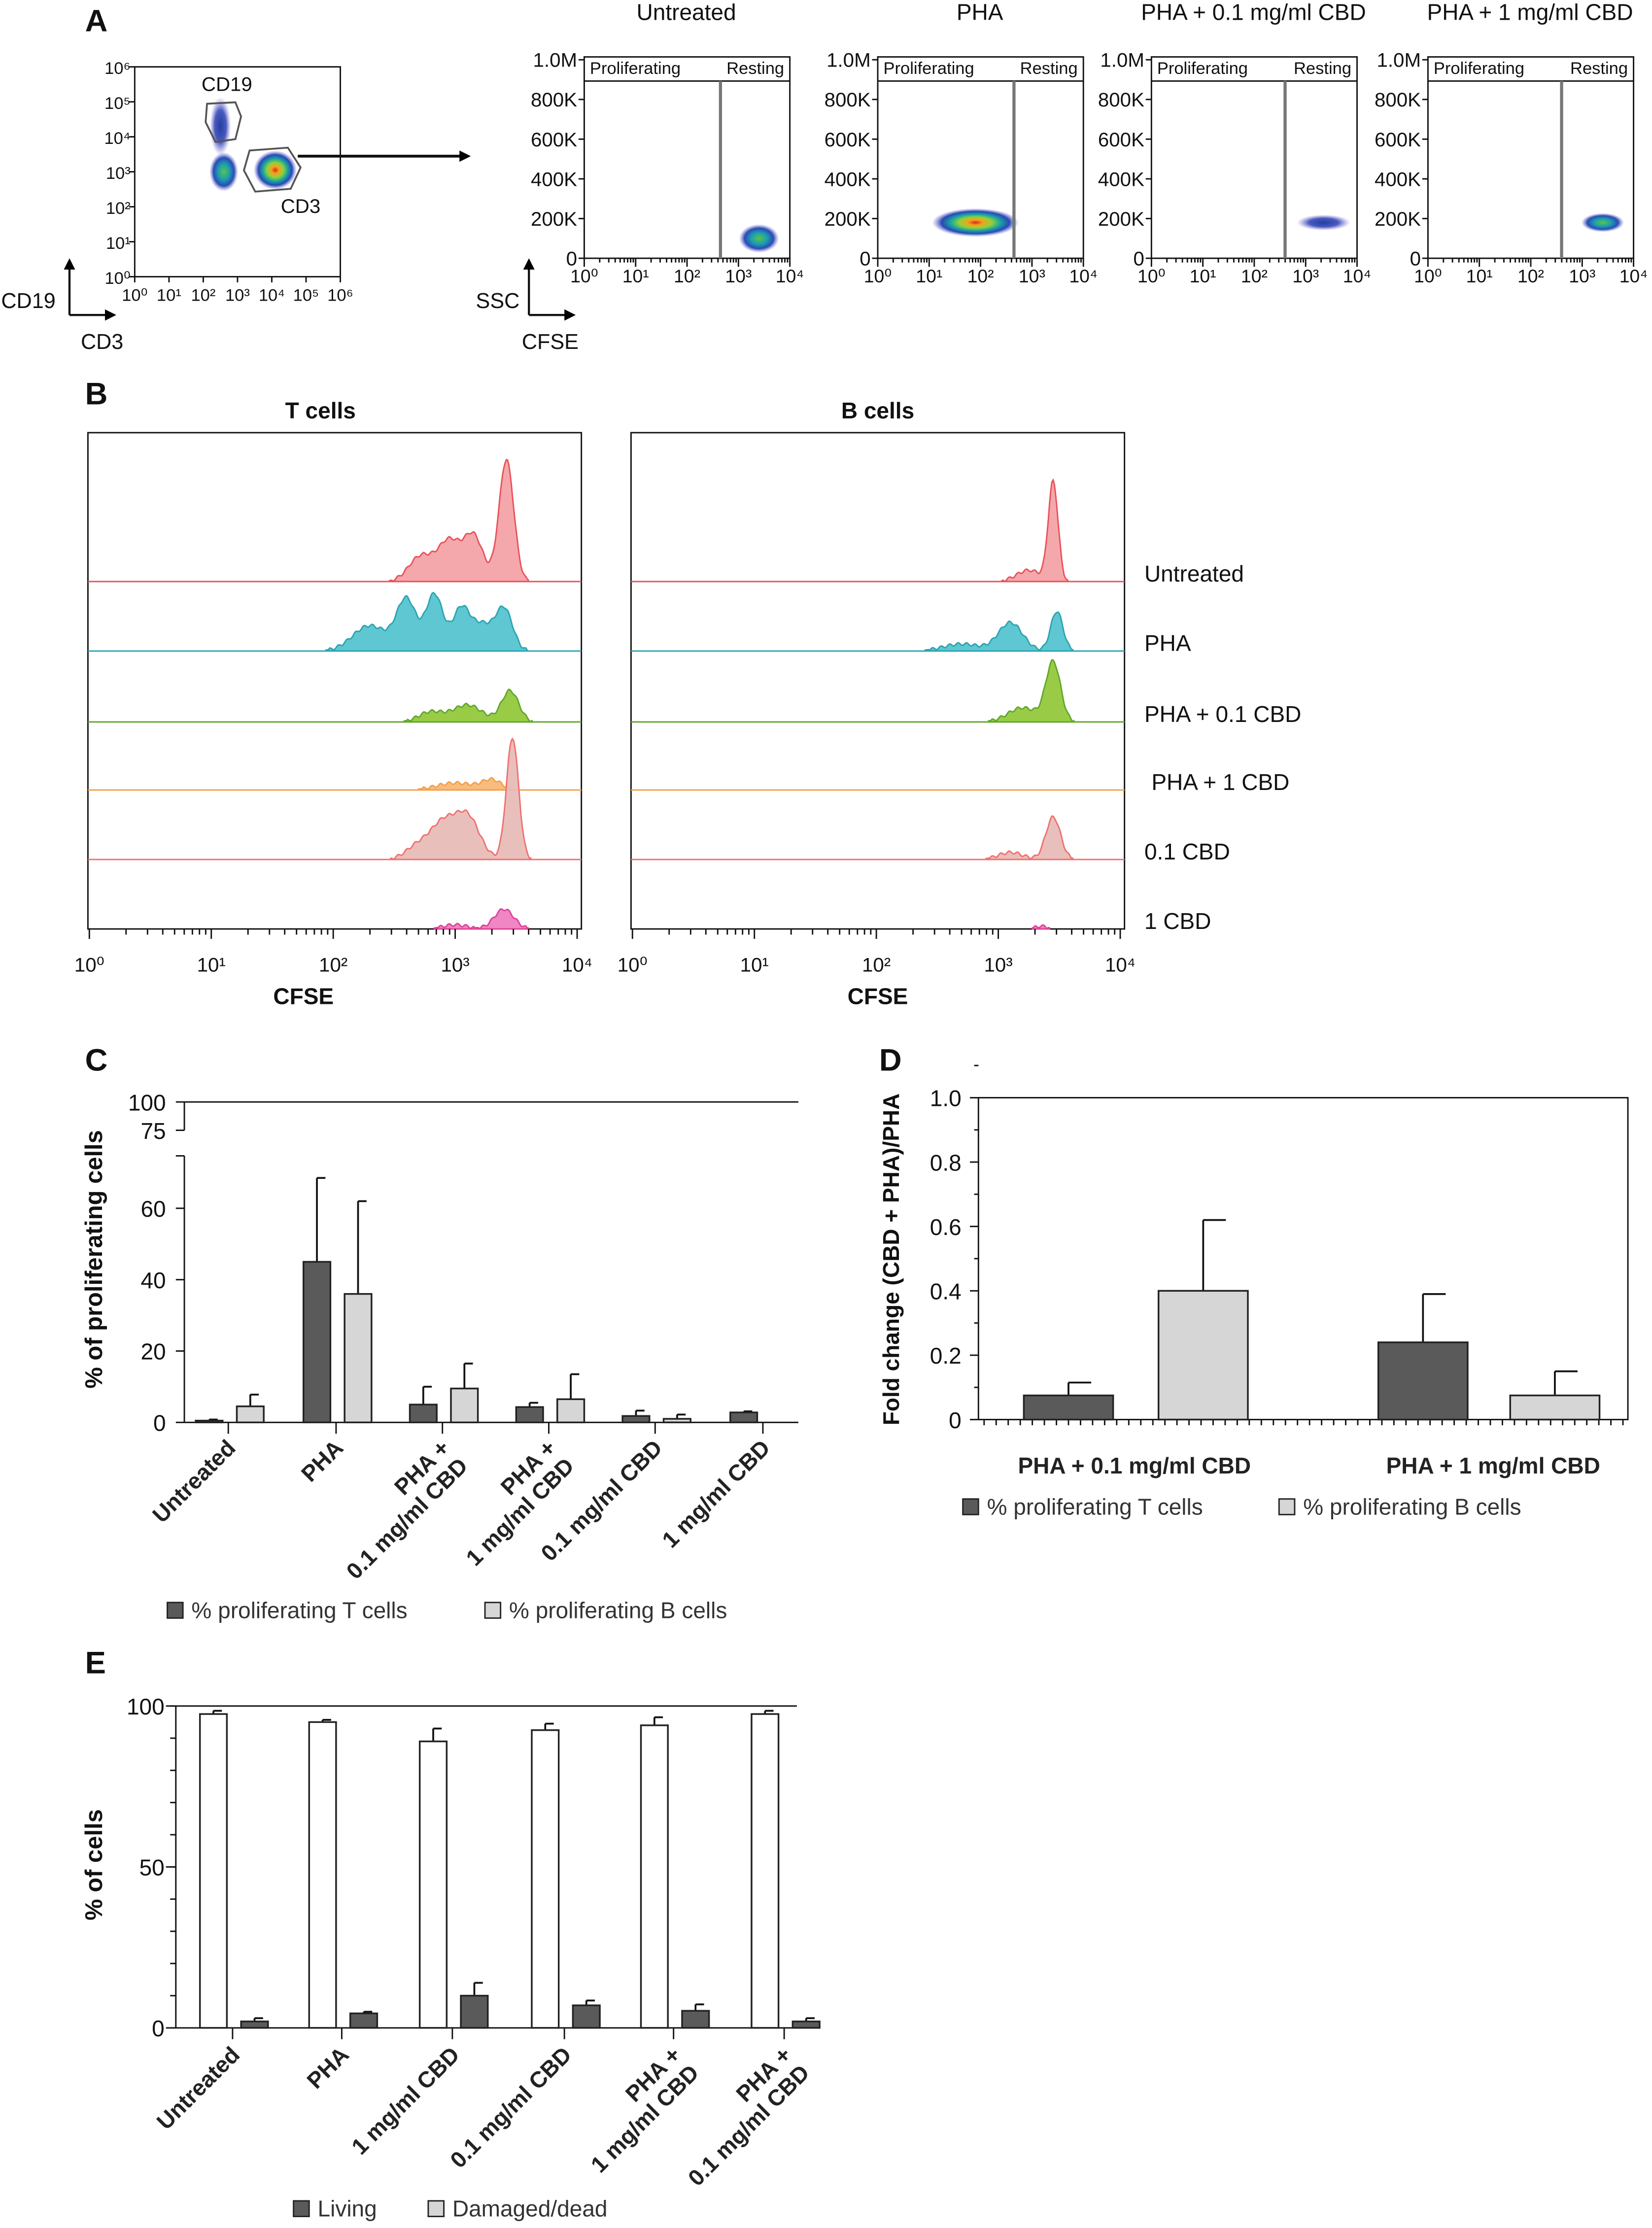 This screenshot has width=1652, height=2228. What do you see at coordinates (95, 1663) in the screenshot?
I see `panel-label-e: E` at bounding box center [95, 1663].